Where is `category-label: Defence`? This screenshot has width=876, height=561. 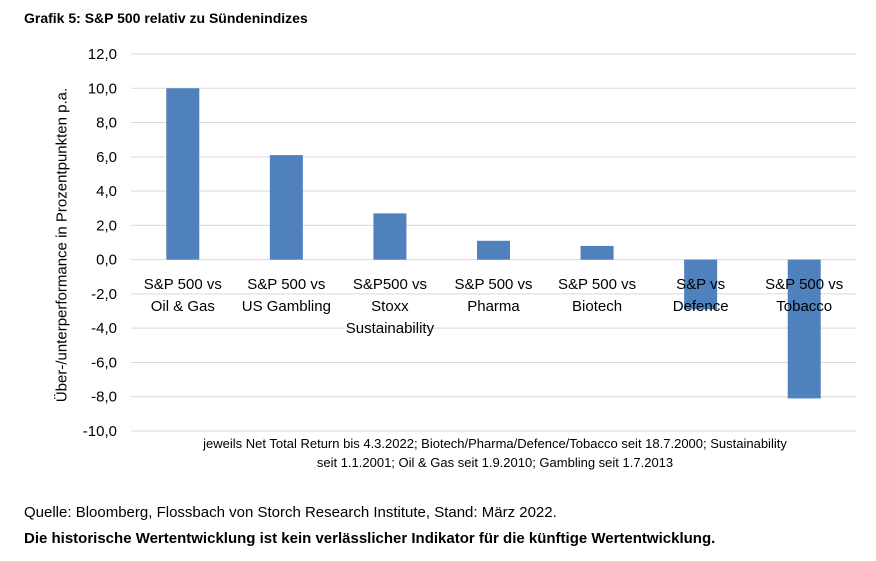 category-label: Defence is located at coordinates (701, 306).